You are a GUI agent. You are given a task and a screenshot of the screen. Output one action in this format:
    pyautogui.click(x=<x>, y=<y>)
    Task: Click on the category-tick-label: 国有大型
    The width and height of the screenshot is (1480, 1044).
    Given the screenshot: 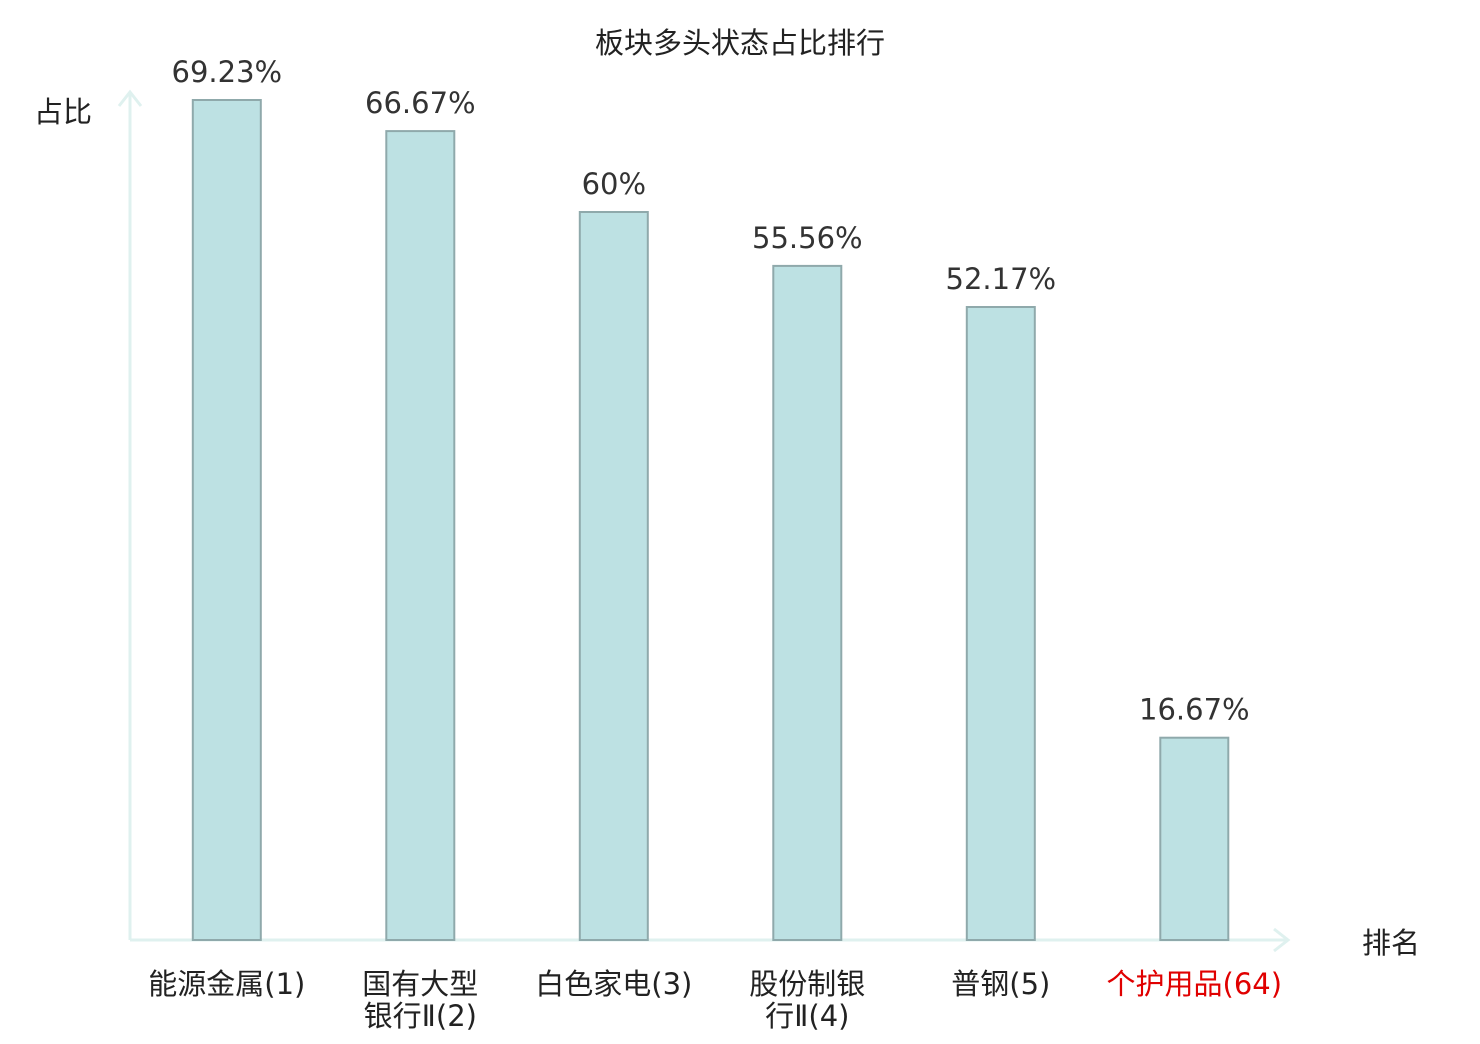 What is the action you would take?
    pyautogui.click(x=420, y=984)
    